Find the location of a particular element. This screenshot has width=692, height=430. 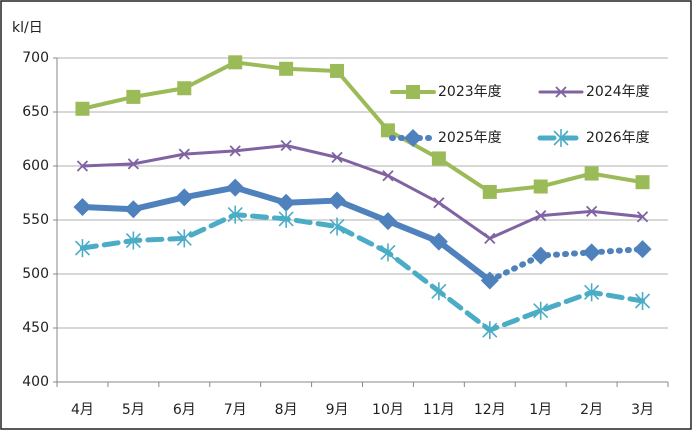

legend-item: 2023年度 is located at coordinates (446, 92).